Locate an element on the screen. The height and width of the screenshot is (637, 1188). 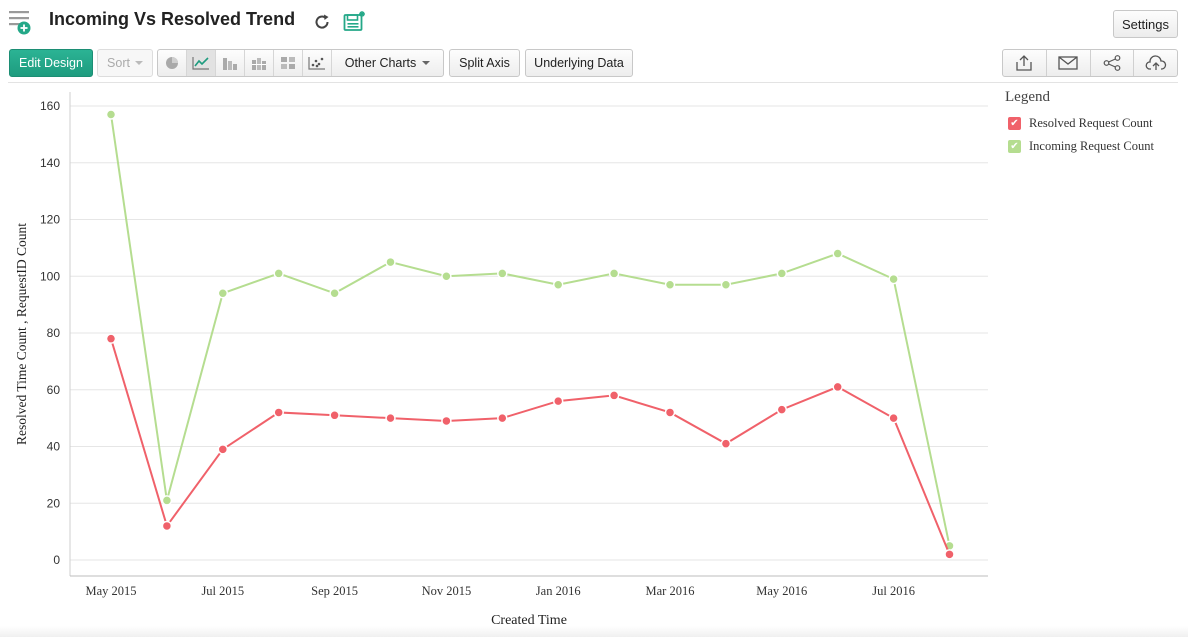
toolbar-divider is located at coordinates (593, 82).